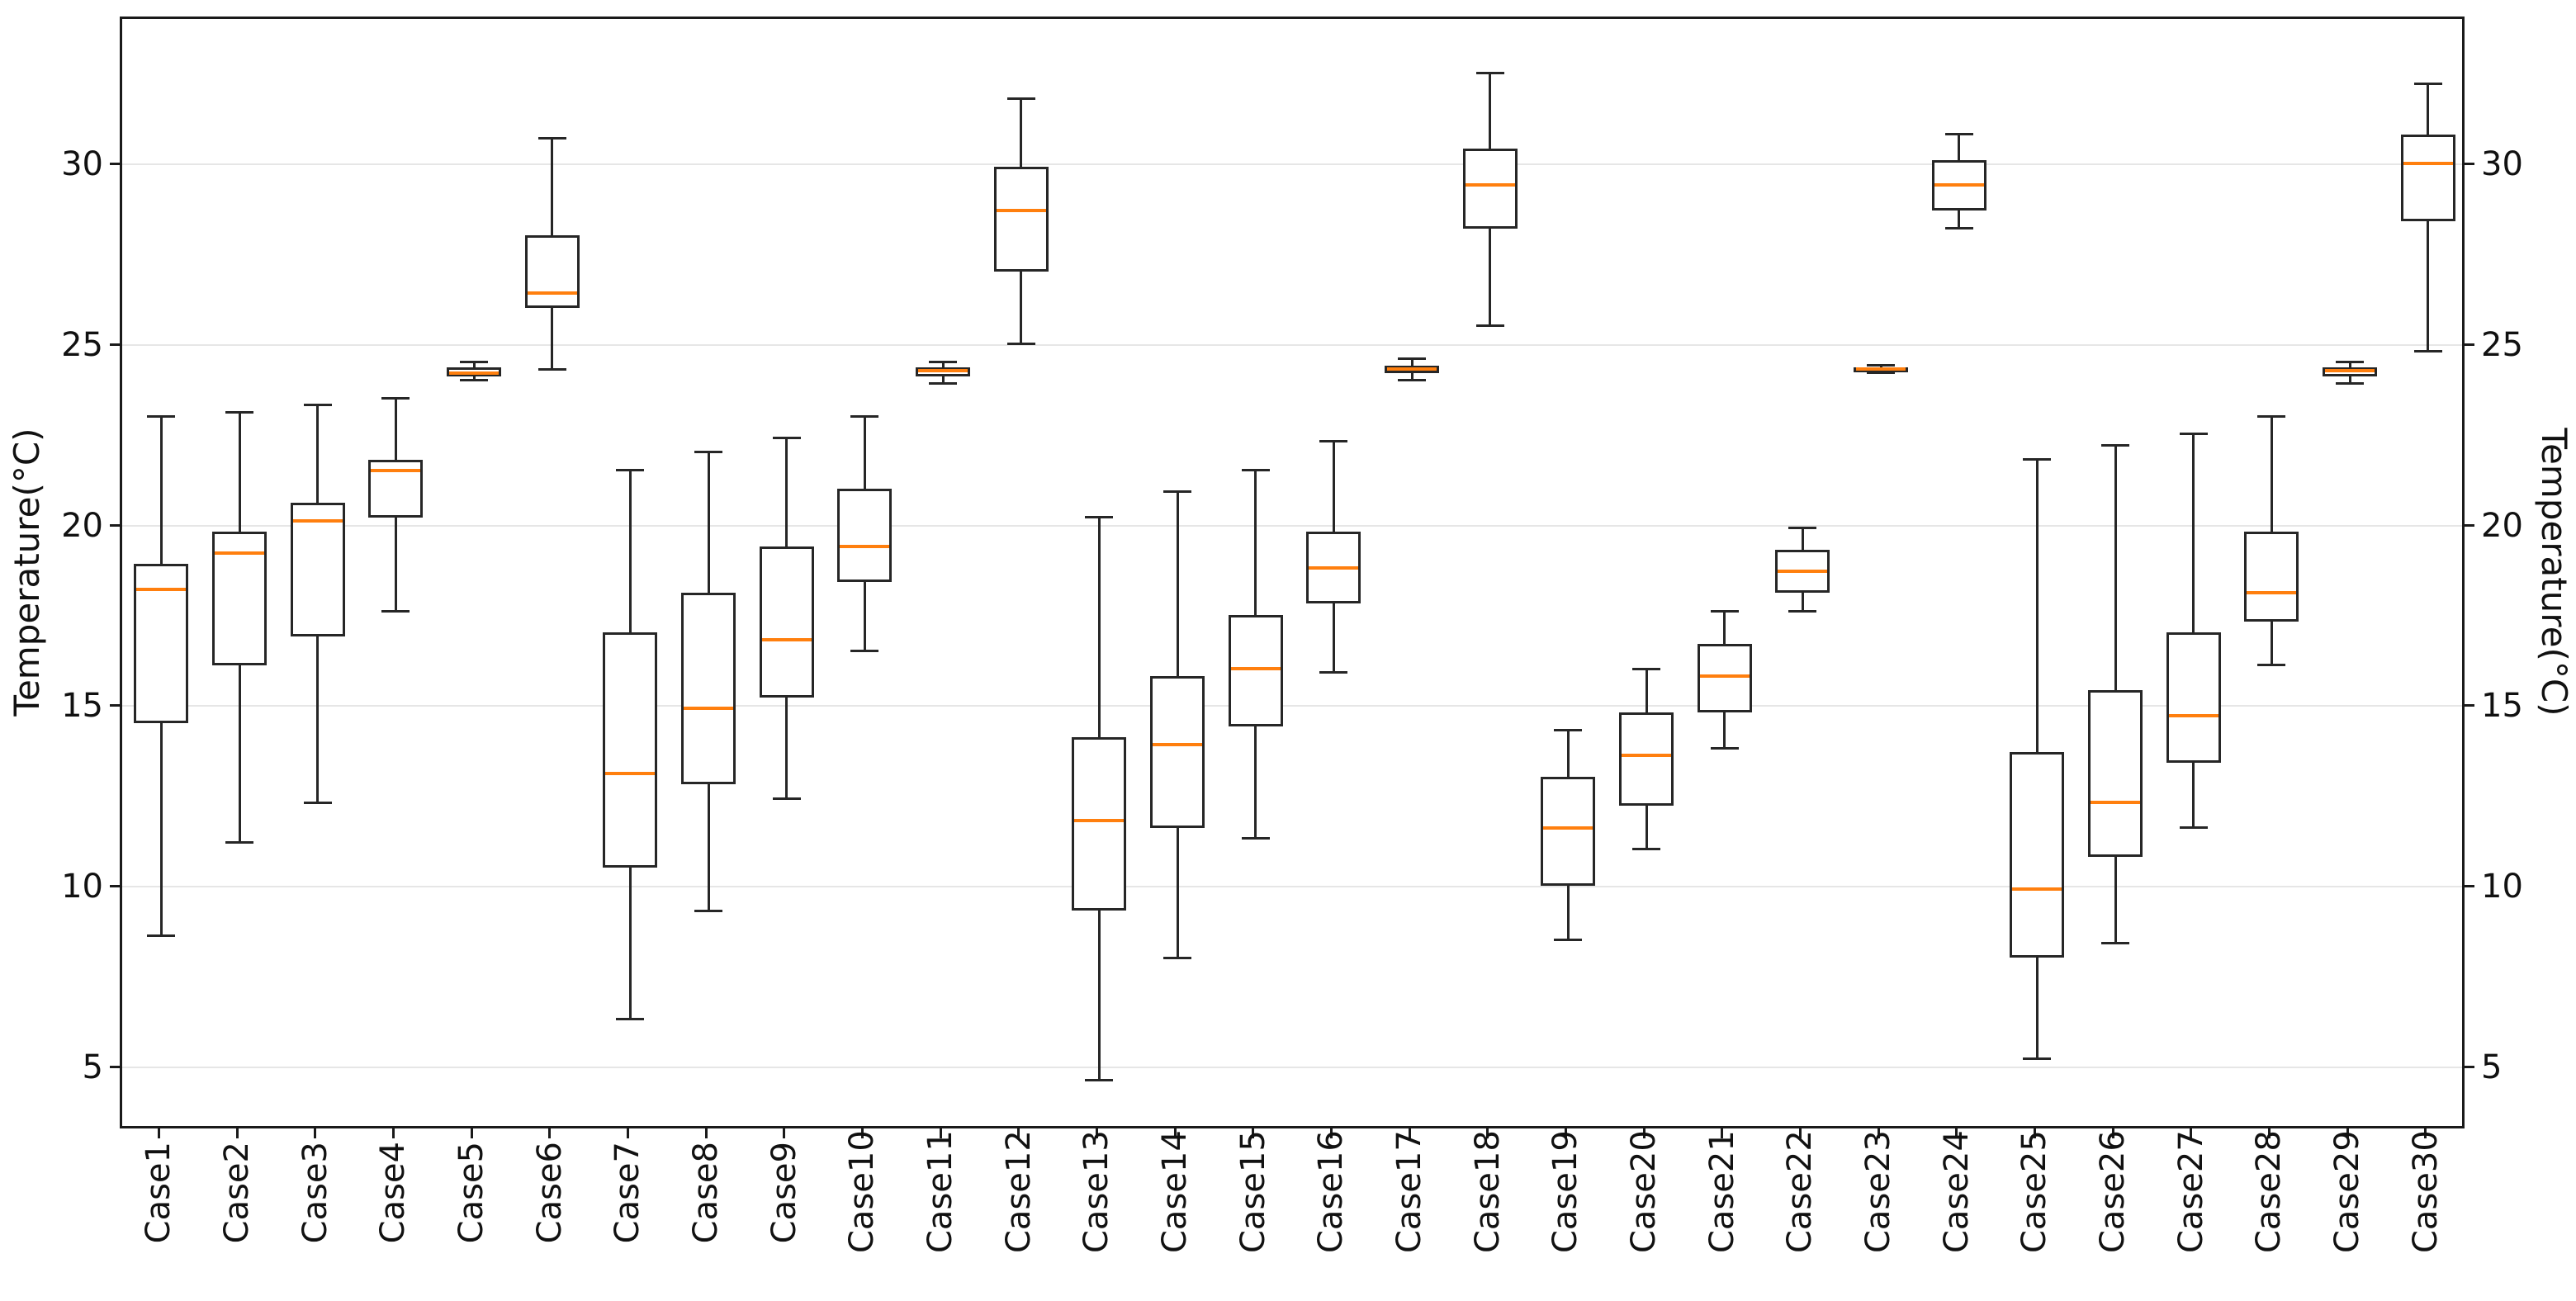 The height and width of the screenshot is (1301, 2576). I want to click on x-tick-label-case4: Case4, so click(393, 1193).